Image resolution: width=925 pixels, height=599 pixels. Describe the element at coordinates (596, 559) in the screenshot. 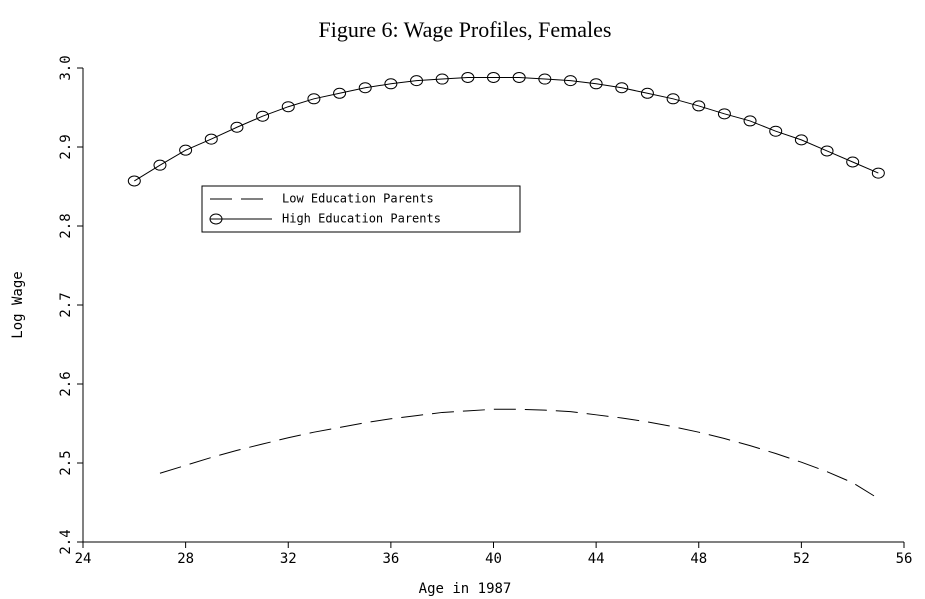

I see `x-tick-label: 44` at that location.